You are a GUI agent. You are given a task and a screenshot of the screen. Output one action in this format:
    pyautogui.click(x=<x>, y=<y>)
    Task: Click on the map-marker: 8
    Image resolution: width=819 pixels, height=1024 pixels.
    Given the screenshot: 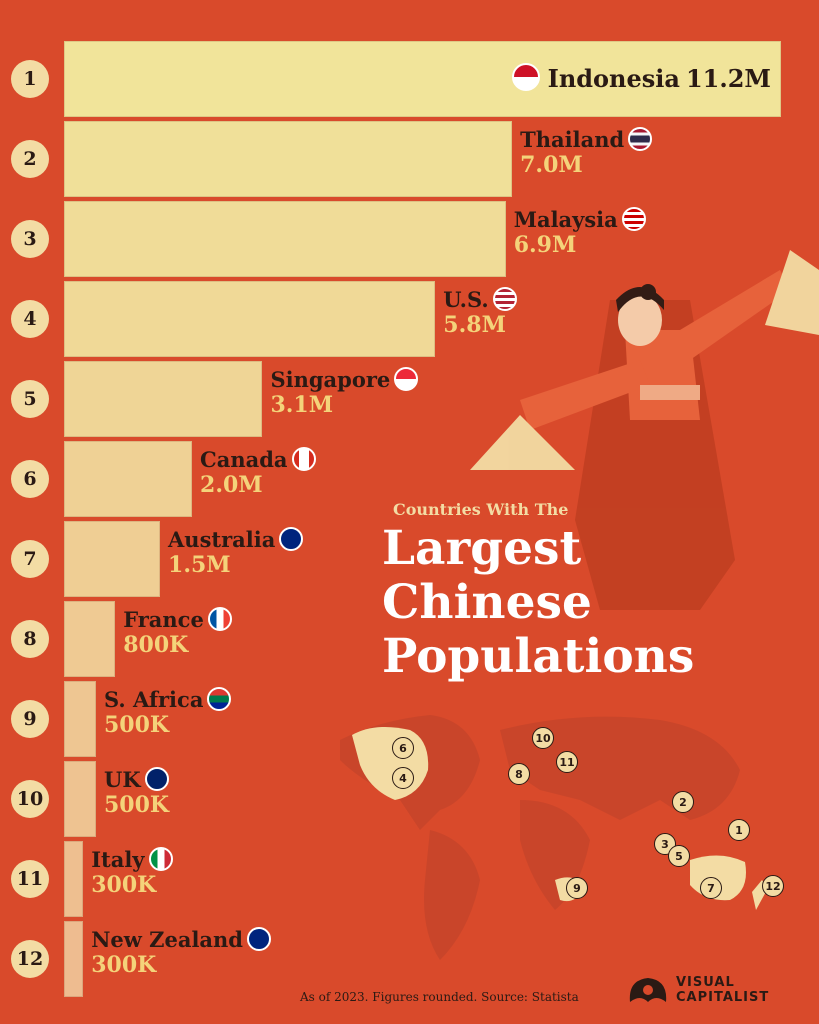 What is the action you would take?
    pyautogui.click(x=519, y=774)
    